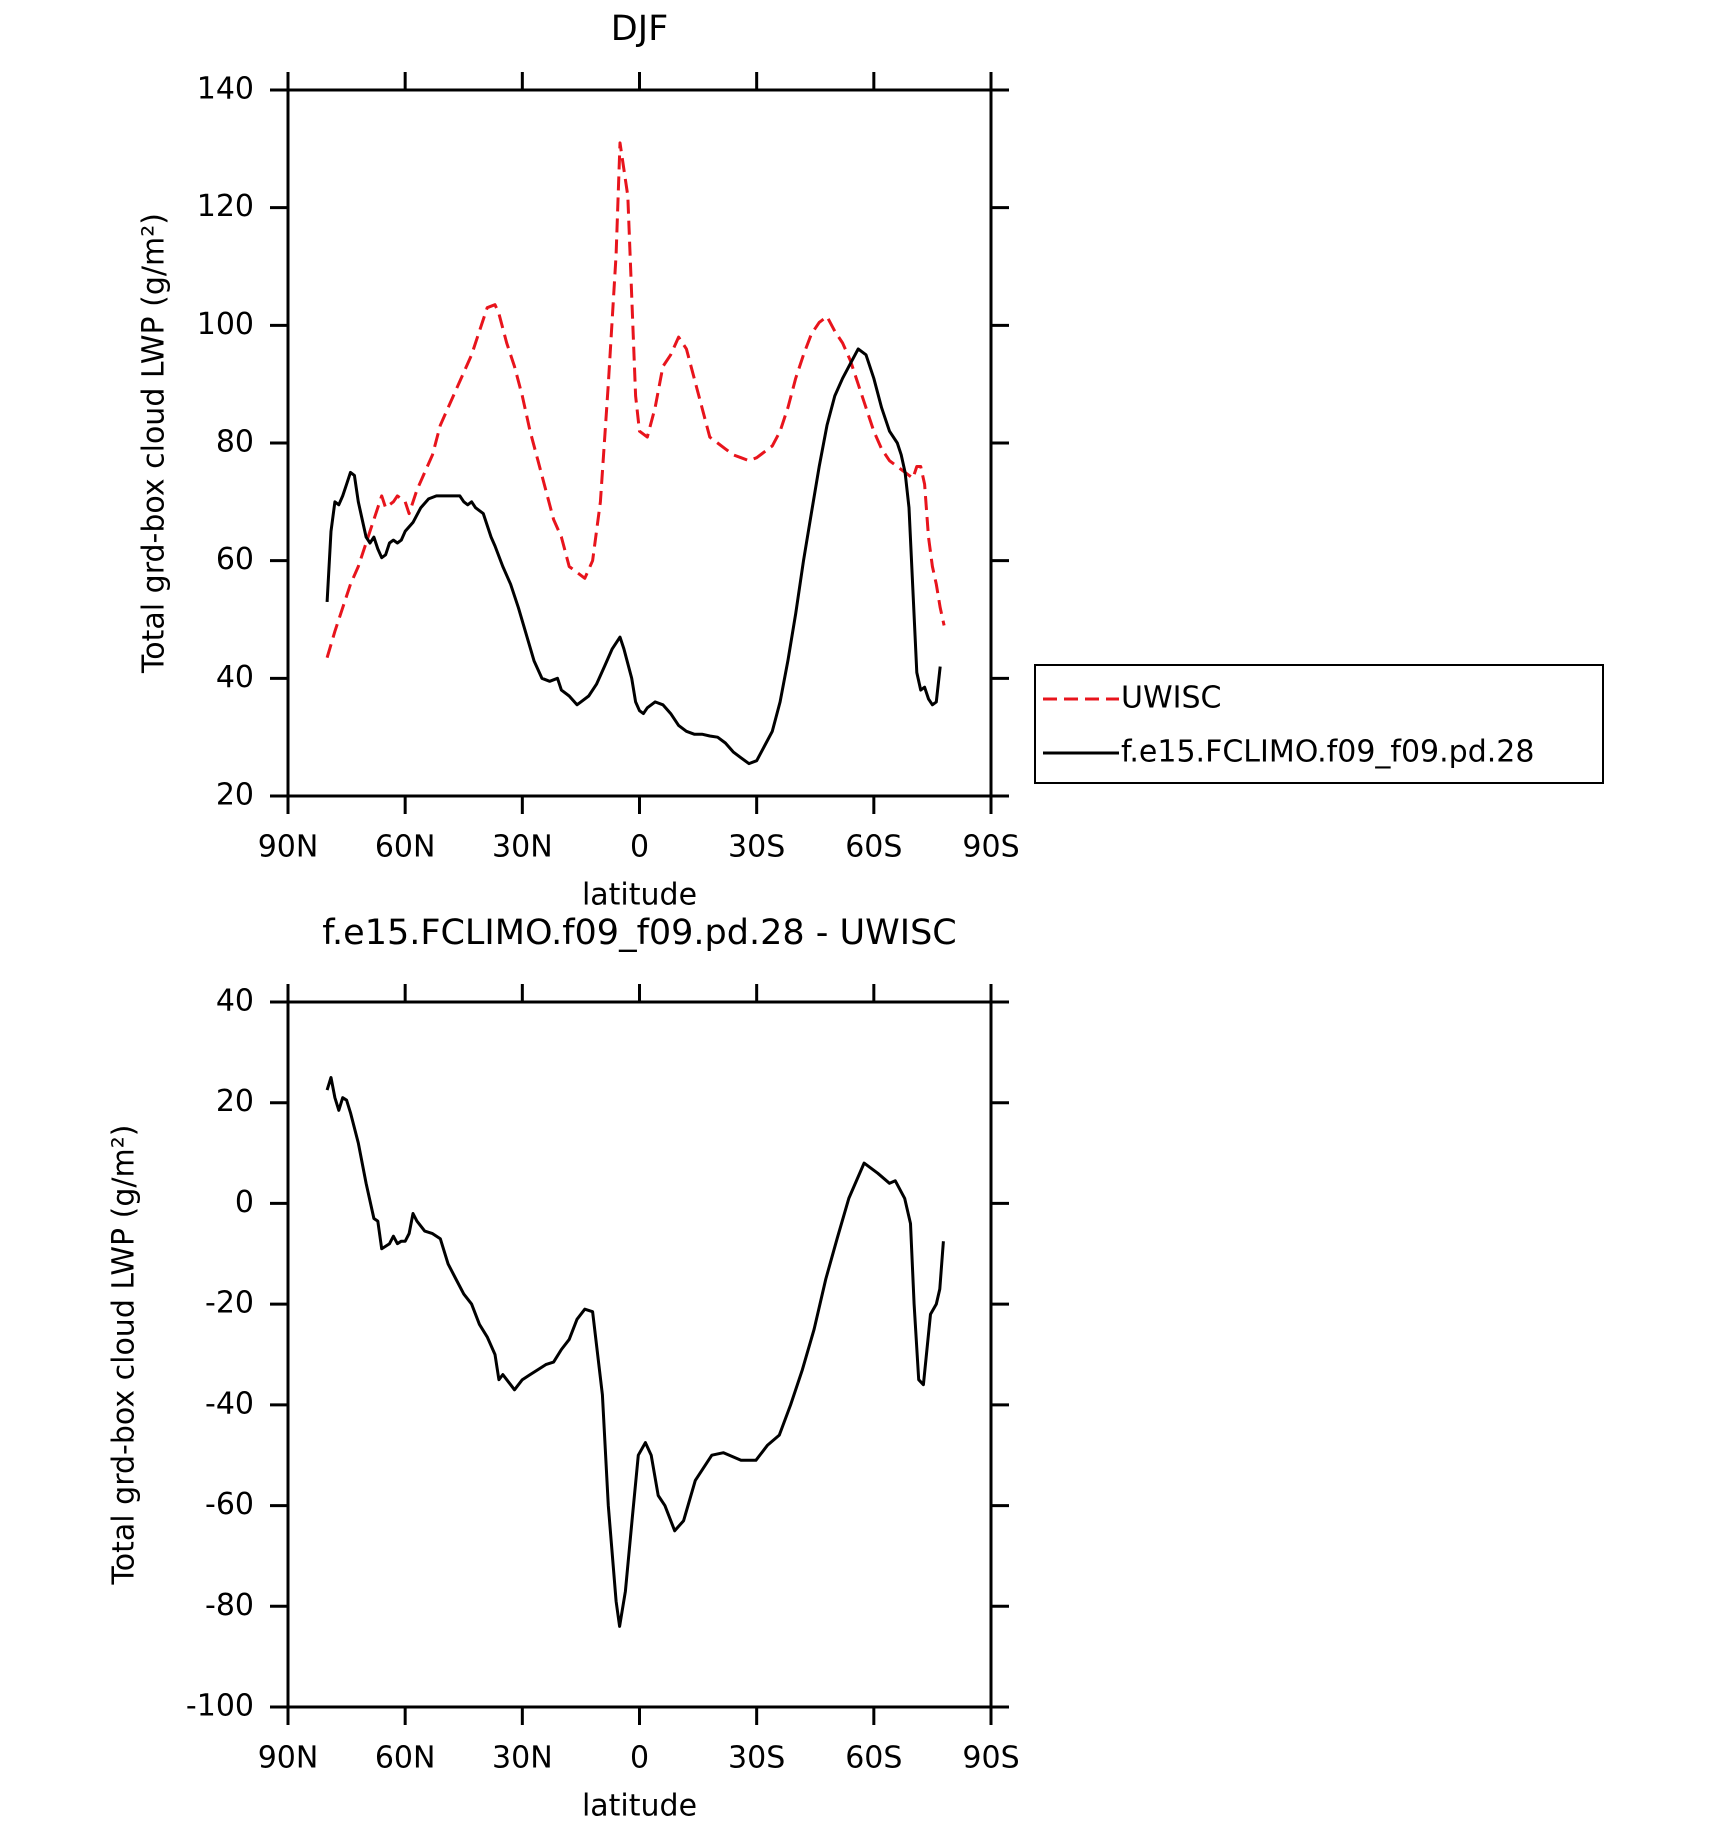  I want to click on y-tick-label: -100, so click(220, 1706).